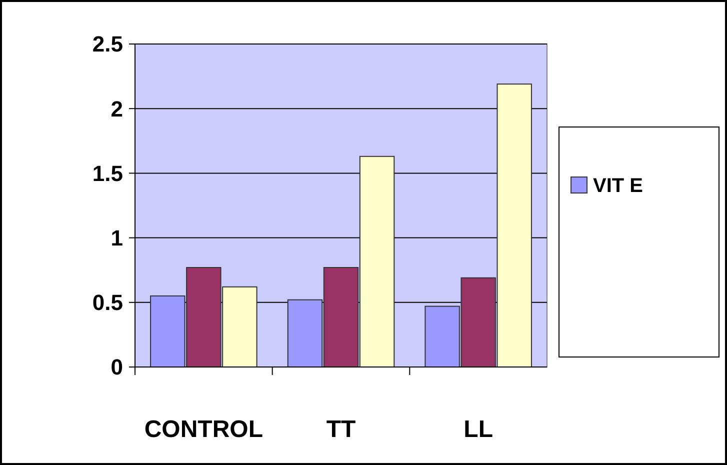 Image resolution: width=727 pixels, height=465 pixels. I want to click on y-tick-label: 2.5, so click(107, 44).